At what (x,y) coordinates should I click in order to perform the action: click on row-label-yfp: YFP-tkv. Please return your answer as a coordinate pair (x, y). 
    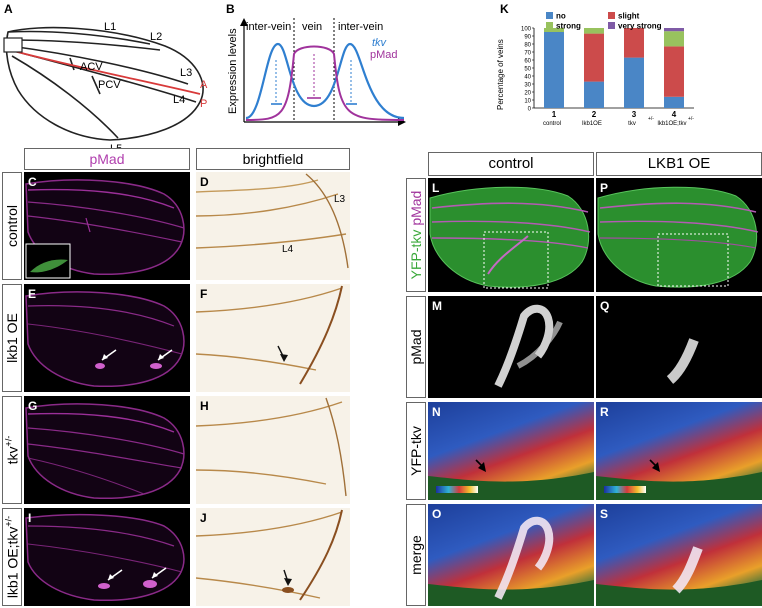
    Looking at the image, I should click on (416, 254).